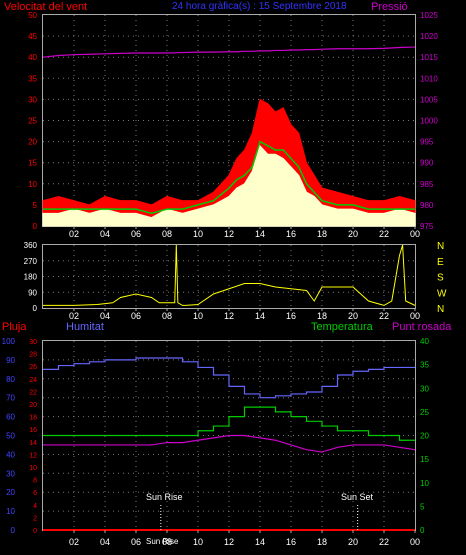 The width and height of the screenshot is (466, 555). What do you see at coordinates (427, 142) in the screenshot?
I see `y-tick-label: 995` at bounding box center [427, 142].